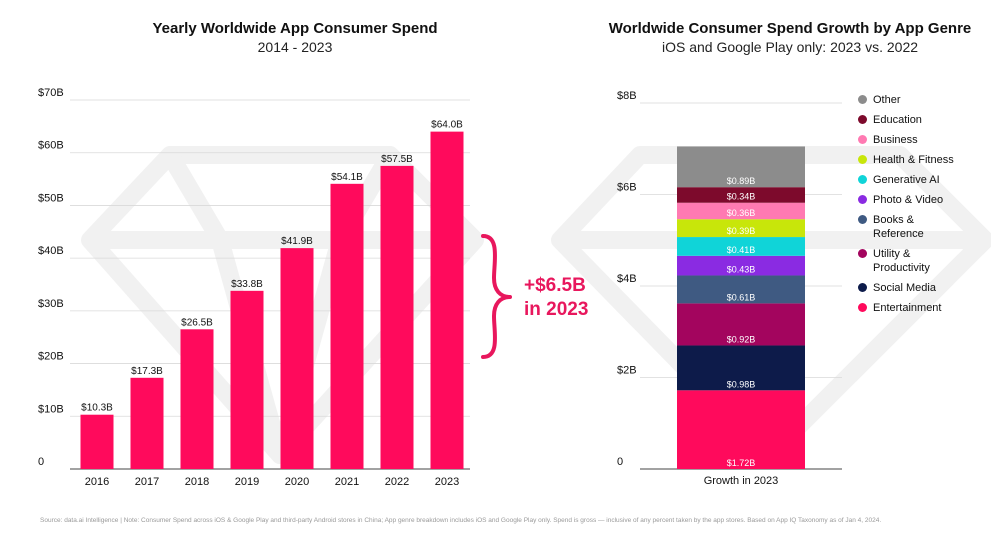 The width and height of the screenshot is (991, 552). I want to click on left-y-tick-label: $10B, so click(51, 409).